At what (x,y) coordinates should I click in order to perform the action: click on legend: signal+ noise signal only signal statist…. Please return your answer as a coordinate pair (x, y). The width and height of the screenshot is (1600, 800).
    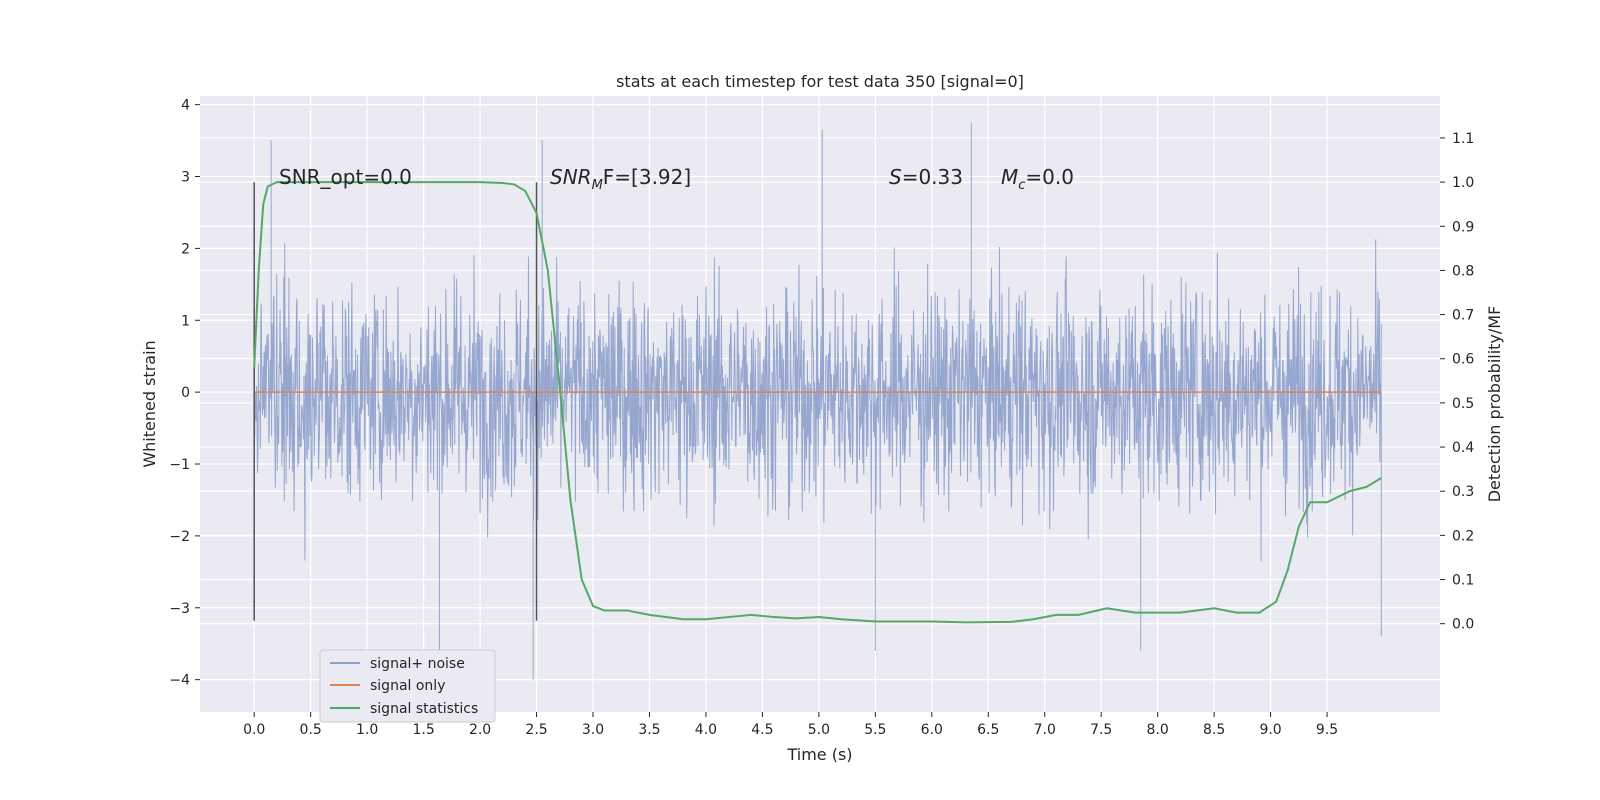
    Looking at the image, I should click on (407, 686).